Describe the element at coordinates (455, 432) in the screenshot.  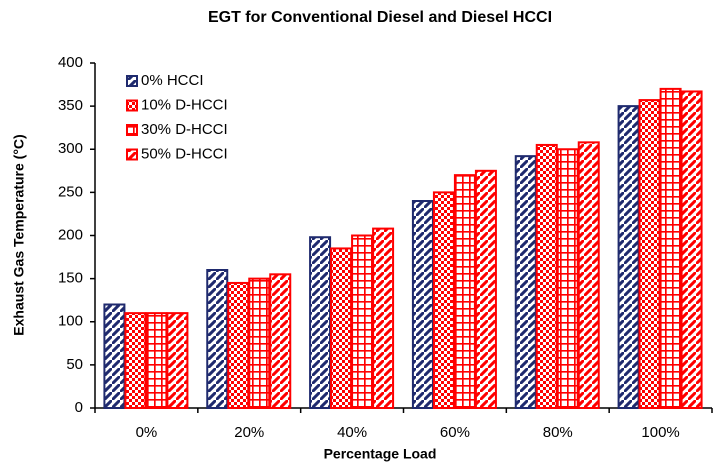
I see `x-tick-label: 60%` at that location.